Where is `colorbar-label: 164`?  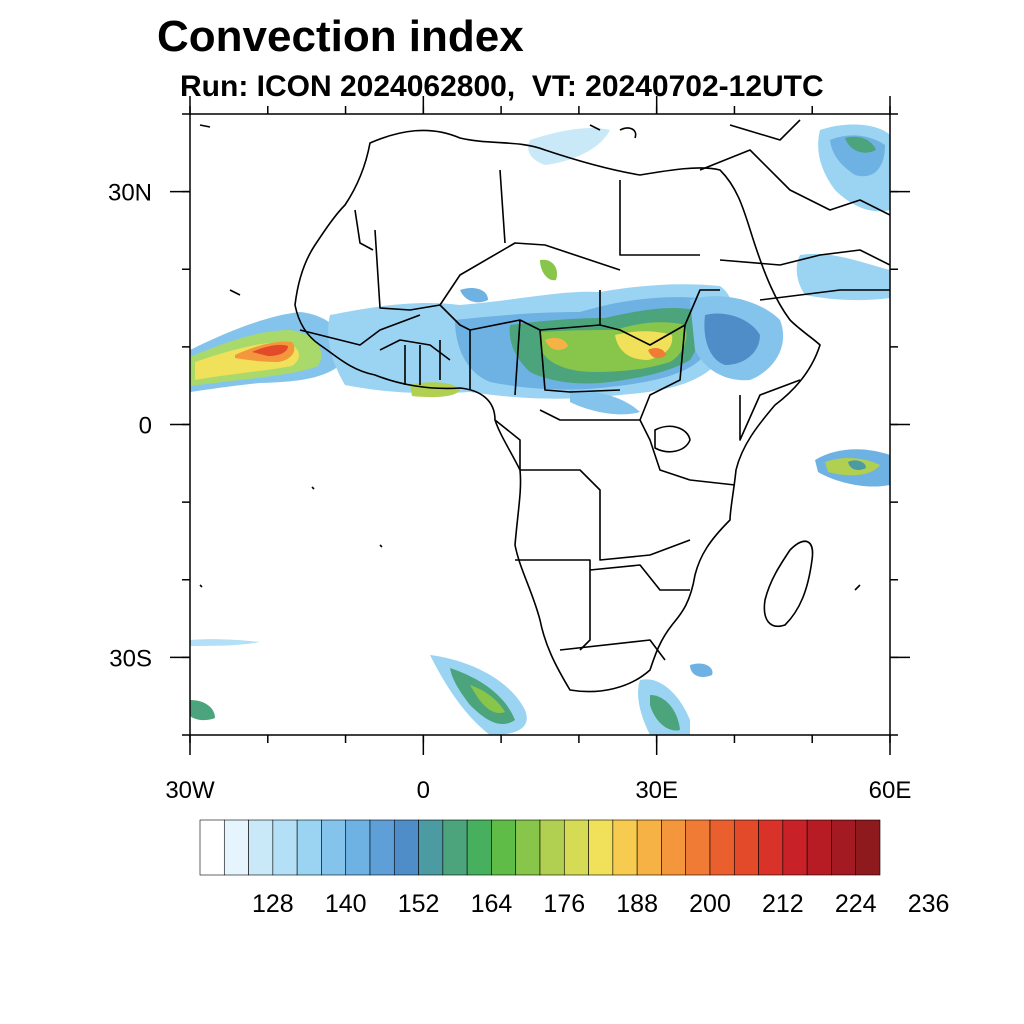 colorbar-label: 164 is located at coordinates (492, 904).